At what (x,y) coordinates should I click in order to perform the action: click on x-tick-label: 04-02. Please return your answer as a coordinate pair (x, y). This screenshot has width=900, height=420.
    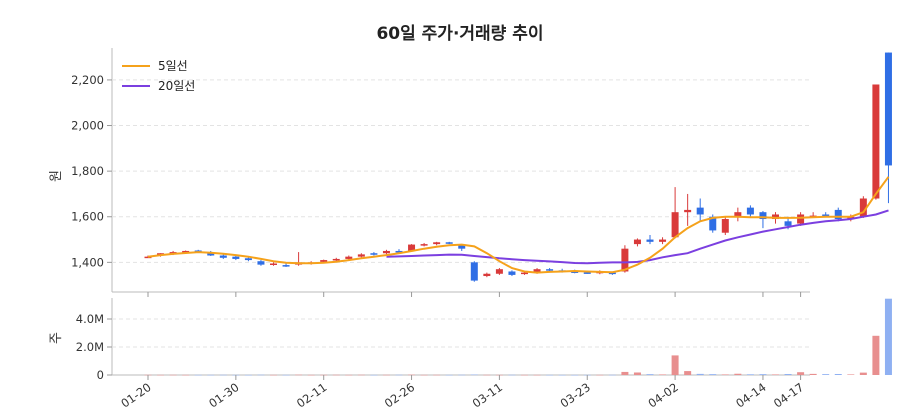
    Looking at the image, I should click on (662, 395).